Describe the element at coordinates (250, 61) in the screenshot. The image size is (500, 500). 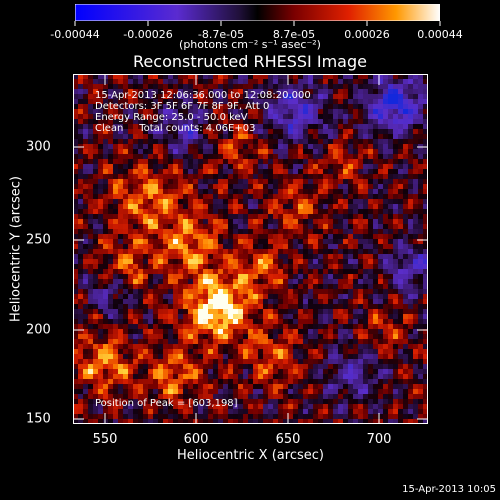
I see `plot-title: Reconstructed RHESSI Image` at that location.